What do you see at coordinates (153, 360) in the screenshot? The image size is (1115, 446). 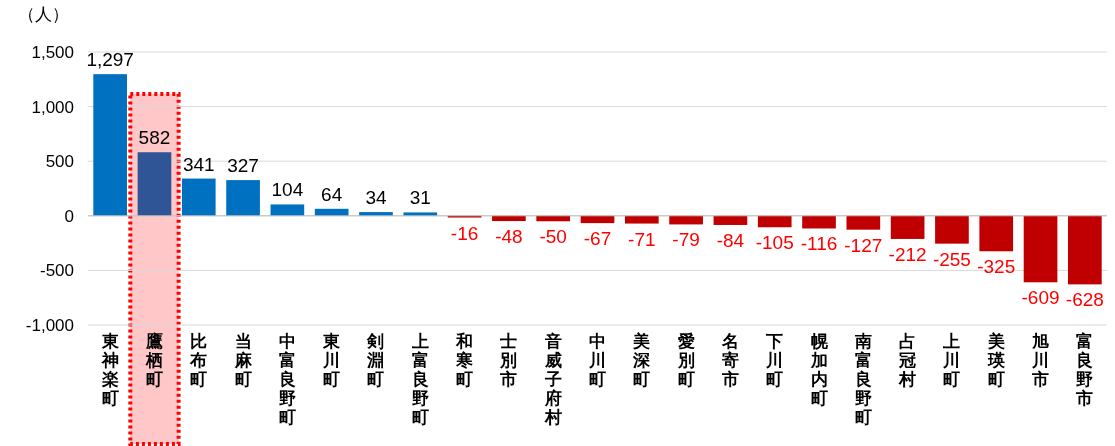 I see `x-tick-label: 鷹栖町` at bounding box center [153, 360].